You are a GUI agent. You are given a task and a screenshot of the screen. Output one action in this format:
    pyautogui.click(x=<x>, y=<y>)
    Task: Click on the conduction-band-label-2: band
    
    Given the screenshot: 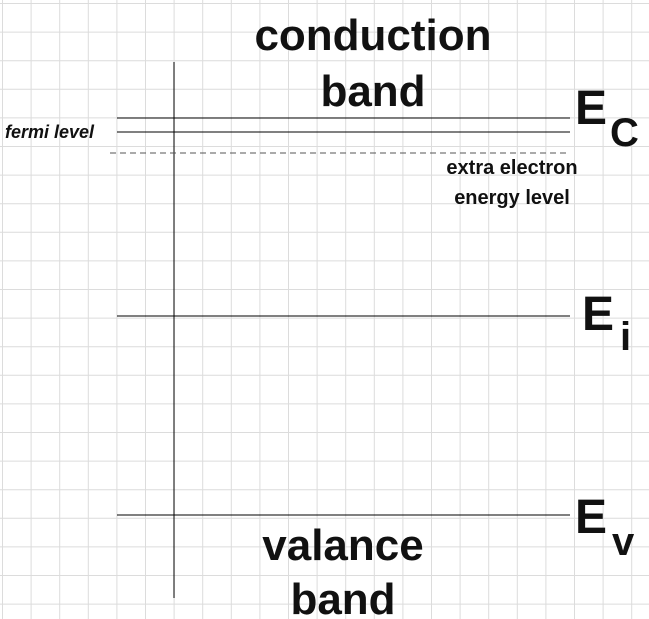 What is the action you would take?
    pyautogui.click(x=372, y=91)
    